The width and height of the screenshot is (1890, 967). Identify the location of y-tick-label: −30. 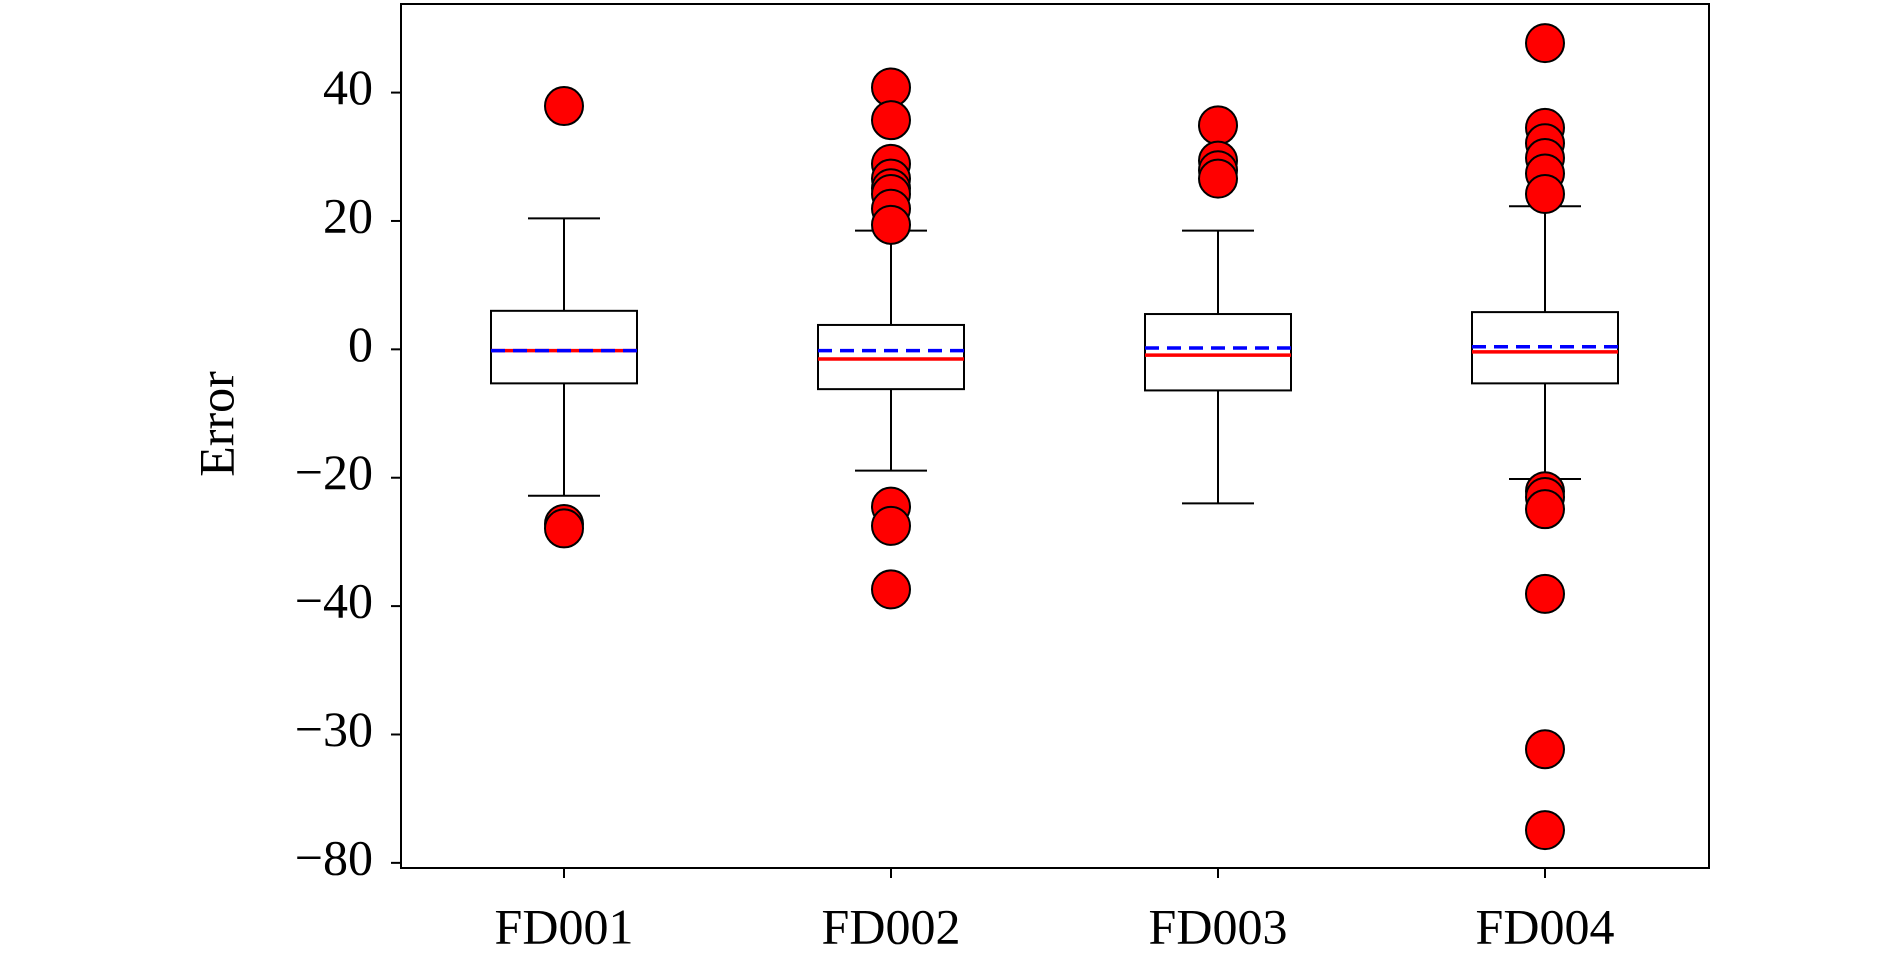
(334, 729).